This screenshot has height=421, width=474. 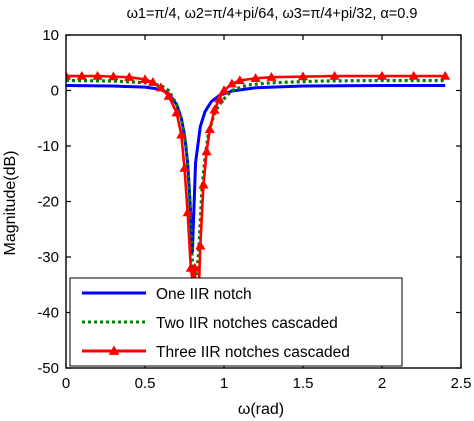 What do you see at coordinates (145, 383) in the screenshot?
I see `x-tick-label: 0.5` at bounding box center [145, 383].